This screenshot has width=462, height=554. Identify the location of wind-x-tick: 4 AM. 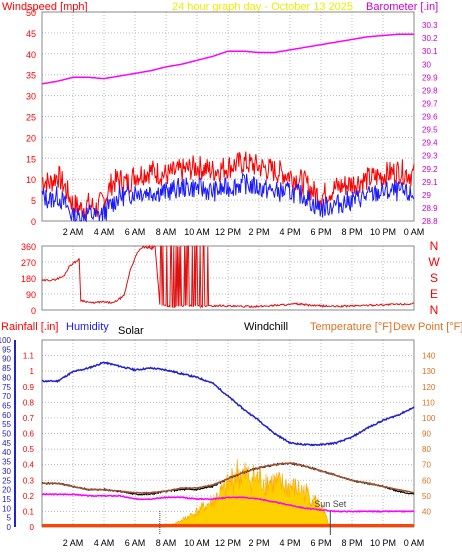
(104, 232).